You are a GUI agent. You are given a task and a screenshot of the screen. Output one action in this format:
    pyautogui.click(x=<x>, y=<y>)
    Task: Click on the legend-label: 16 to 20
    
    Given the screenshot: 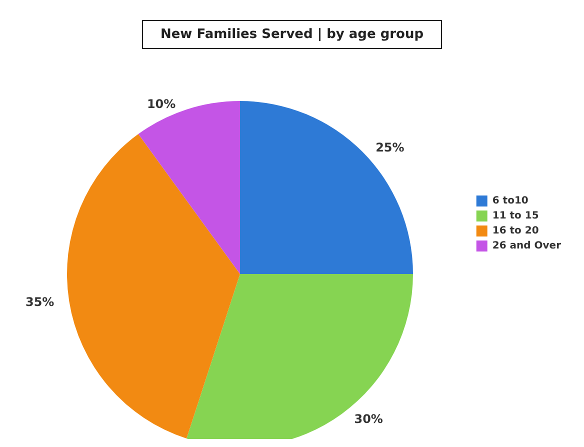 What is the action you would take?
    pyautogui.click(x=515, y=231)
    